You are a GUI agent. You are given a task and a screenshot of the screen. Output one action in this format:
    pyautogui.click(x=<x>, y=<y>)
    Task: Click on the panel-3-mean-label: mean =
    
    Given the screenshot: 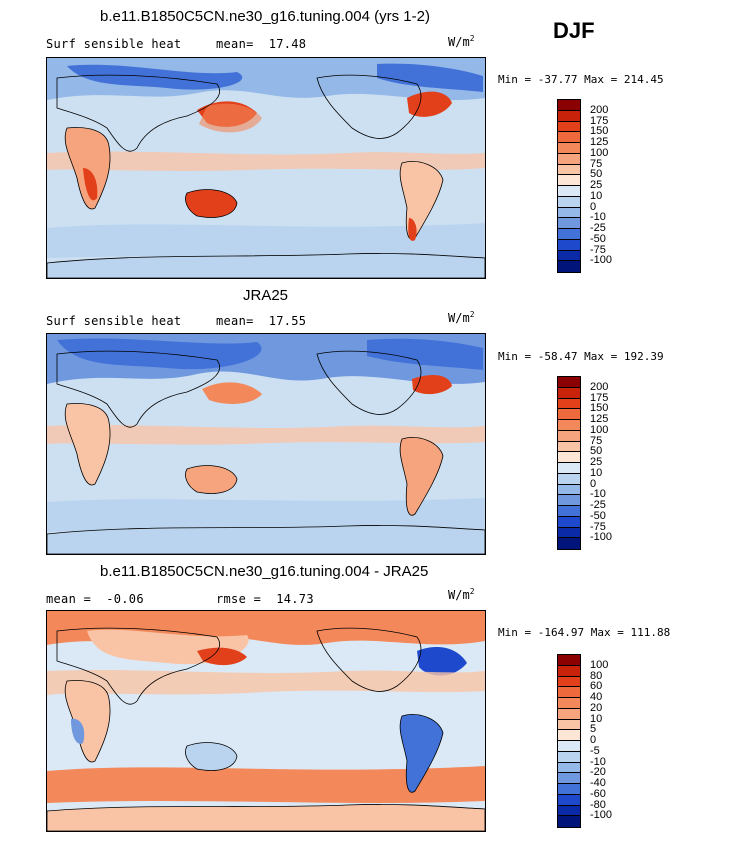 What is the action you would take?
    pyautogui.click(x=69, y=599)
    